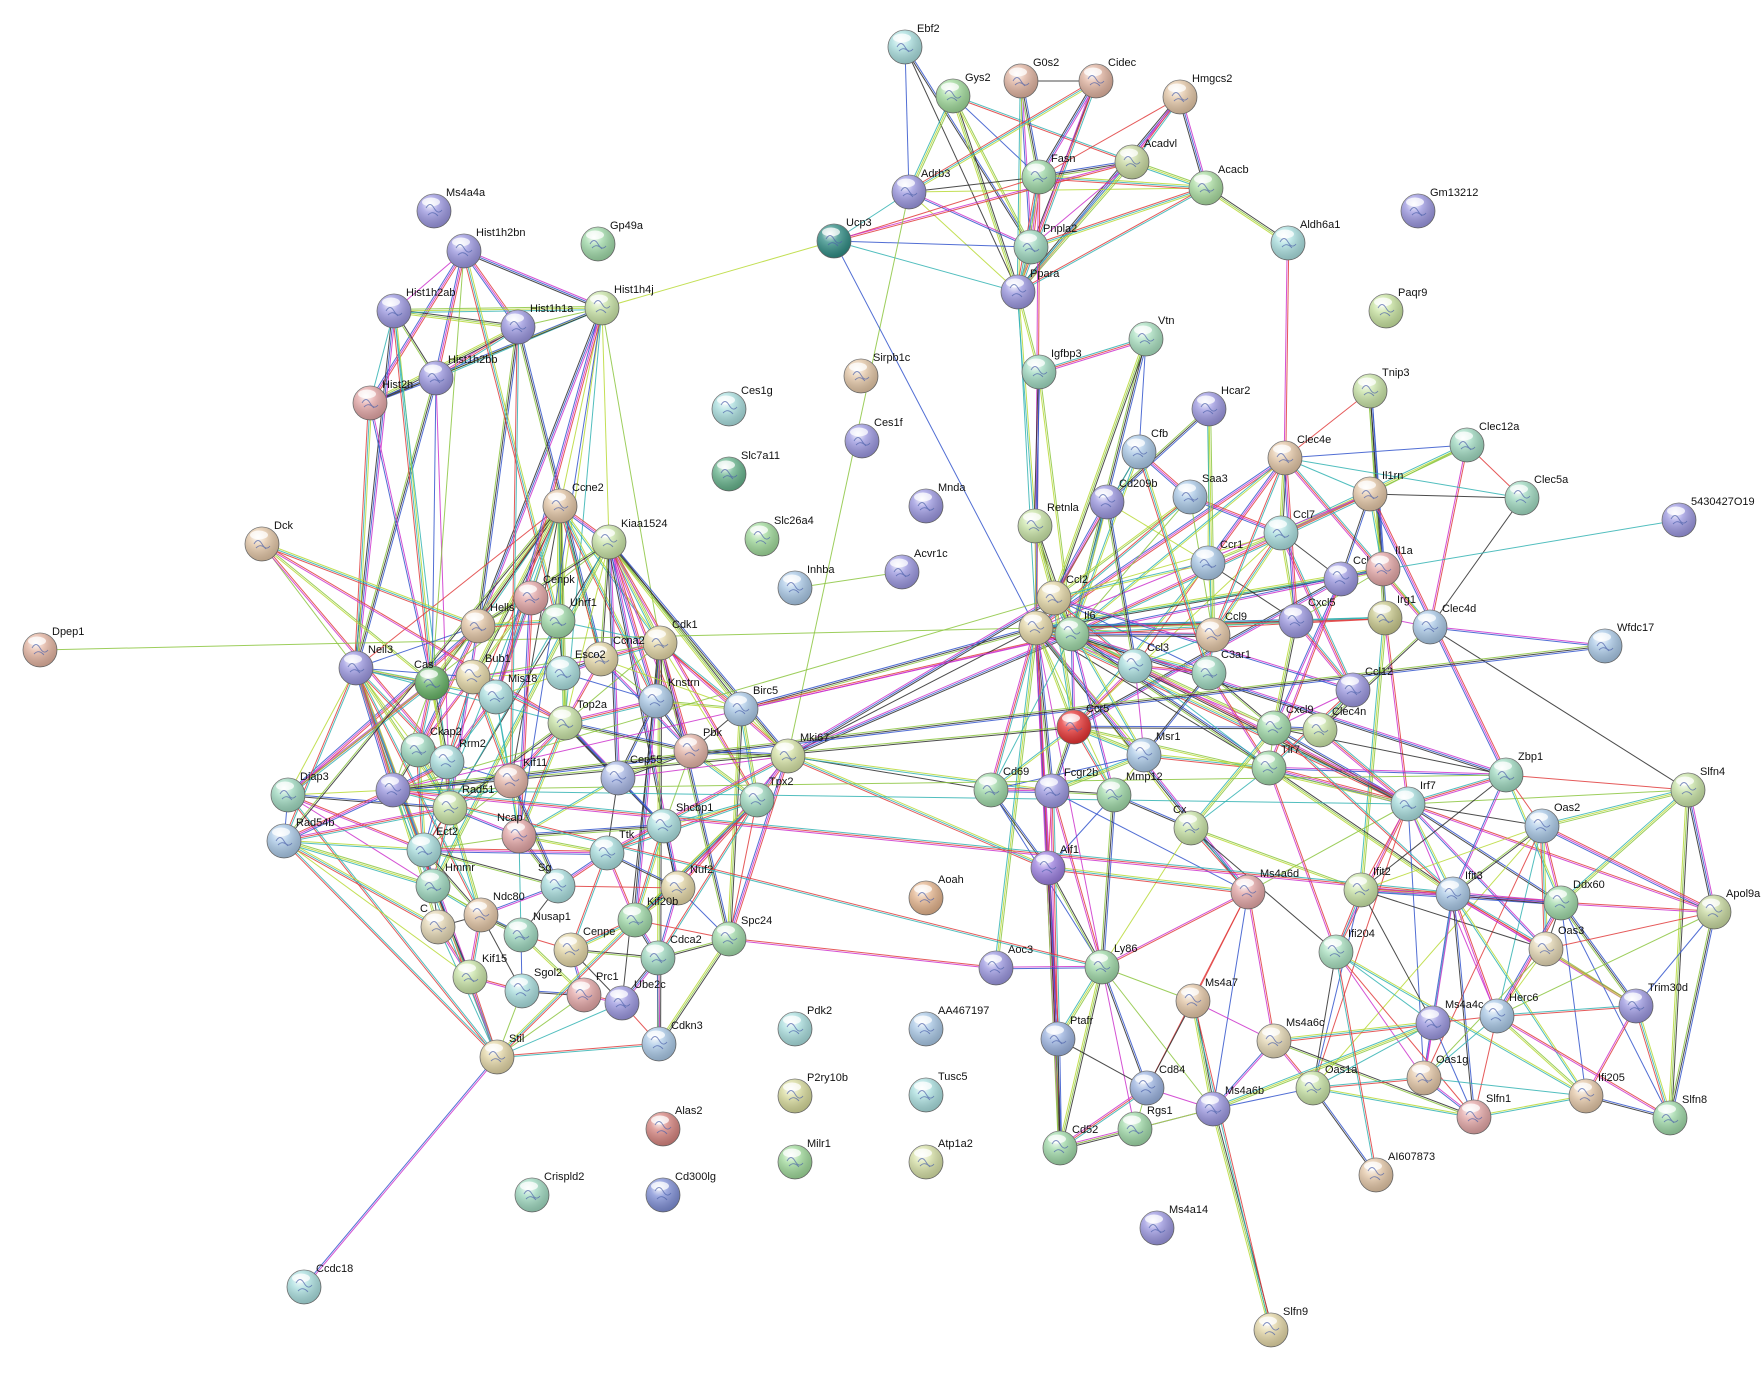 The width and height of the screenshot is (1762, 1373). I want to click on node-bub1: Bub1, so click(483, 674).